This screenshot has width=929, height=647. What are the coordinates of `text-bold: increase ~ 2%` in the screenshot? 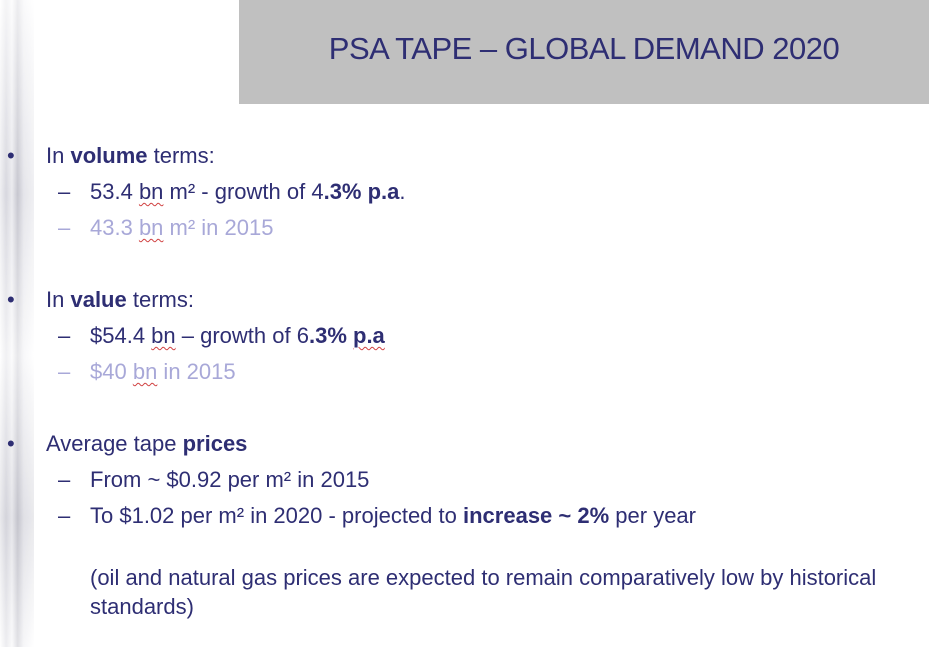 It's located at (536, 515).